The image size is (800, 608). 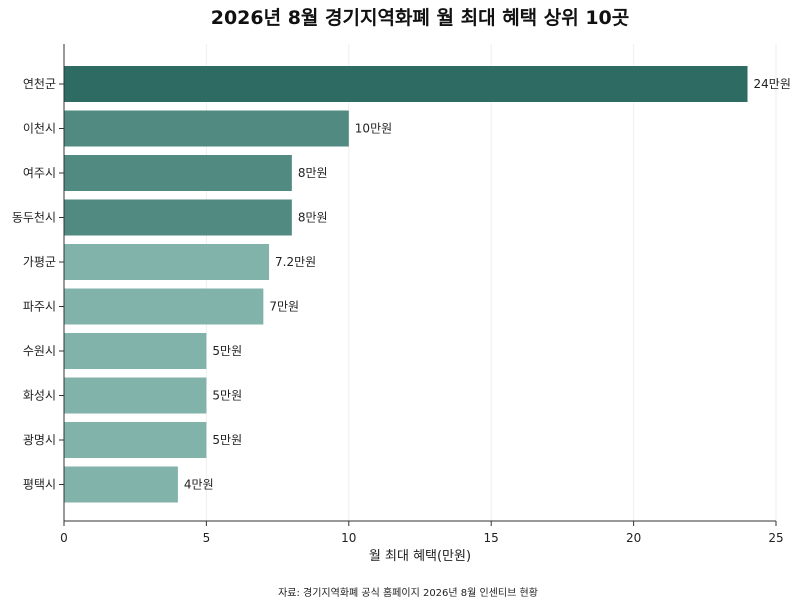 I want to click on y-tick-label: 동두천시, so click(x=34, y=217).